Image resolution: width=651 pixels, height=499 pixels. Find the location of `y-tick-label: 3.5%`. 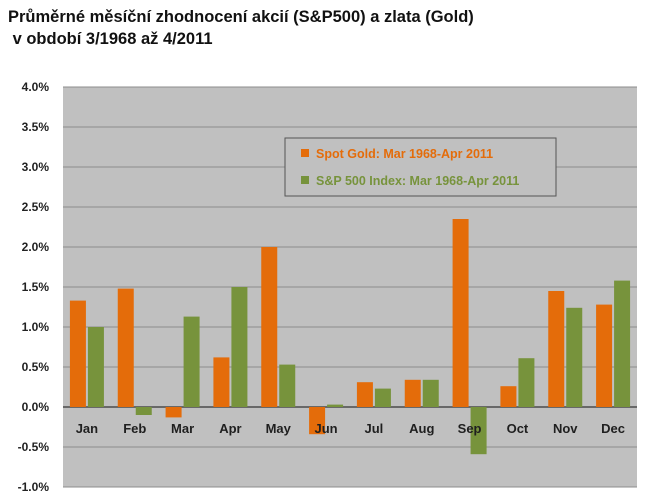

y-tick-label: 3.5% is located at coordinates (36, 127).